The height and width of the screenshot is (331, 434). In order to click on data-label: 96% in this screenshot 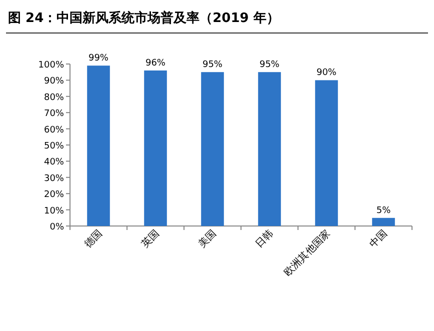, I will do `click(155, 63)`.